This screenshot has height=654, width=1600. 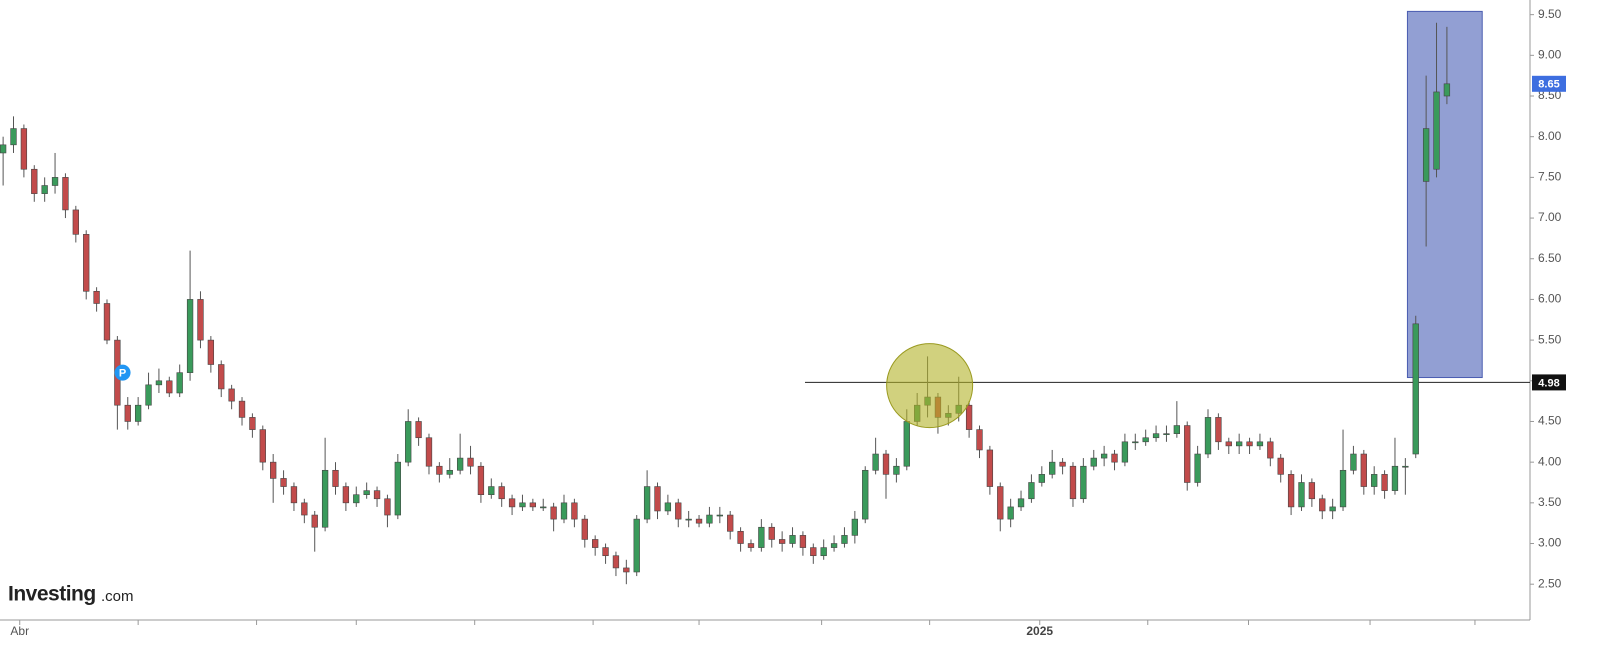 What do you see at coordinates (1550, 54) in the screenshot?
I see `y-tick-label: 9.00` at bounding box center [1550, 54].